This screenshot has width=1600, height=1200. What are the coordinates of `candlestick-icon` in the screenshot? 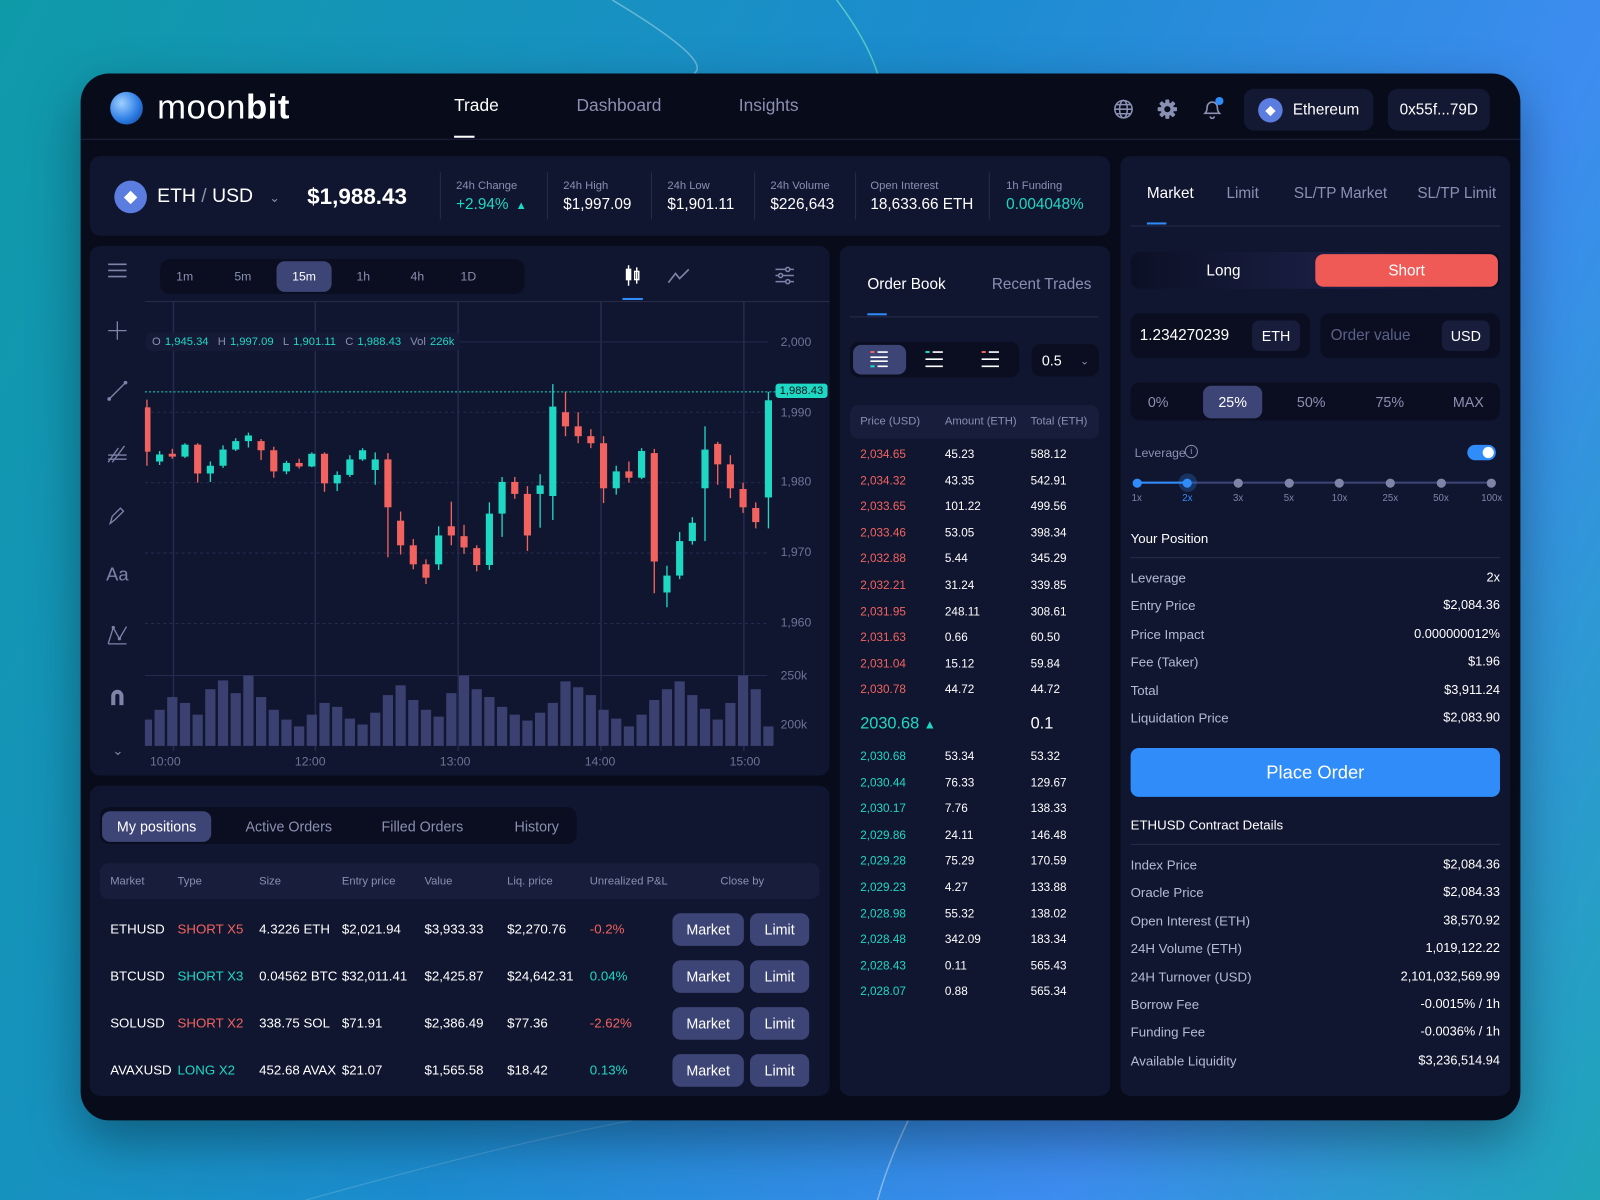 It's located at (632, 275).